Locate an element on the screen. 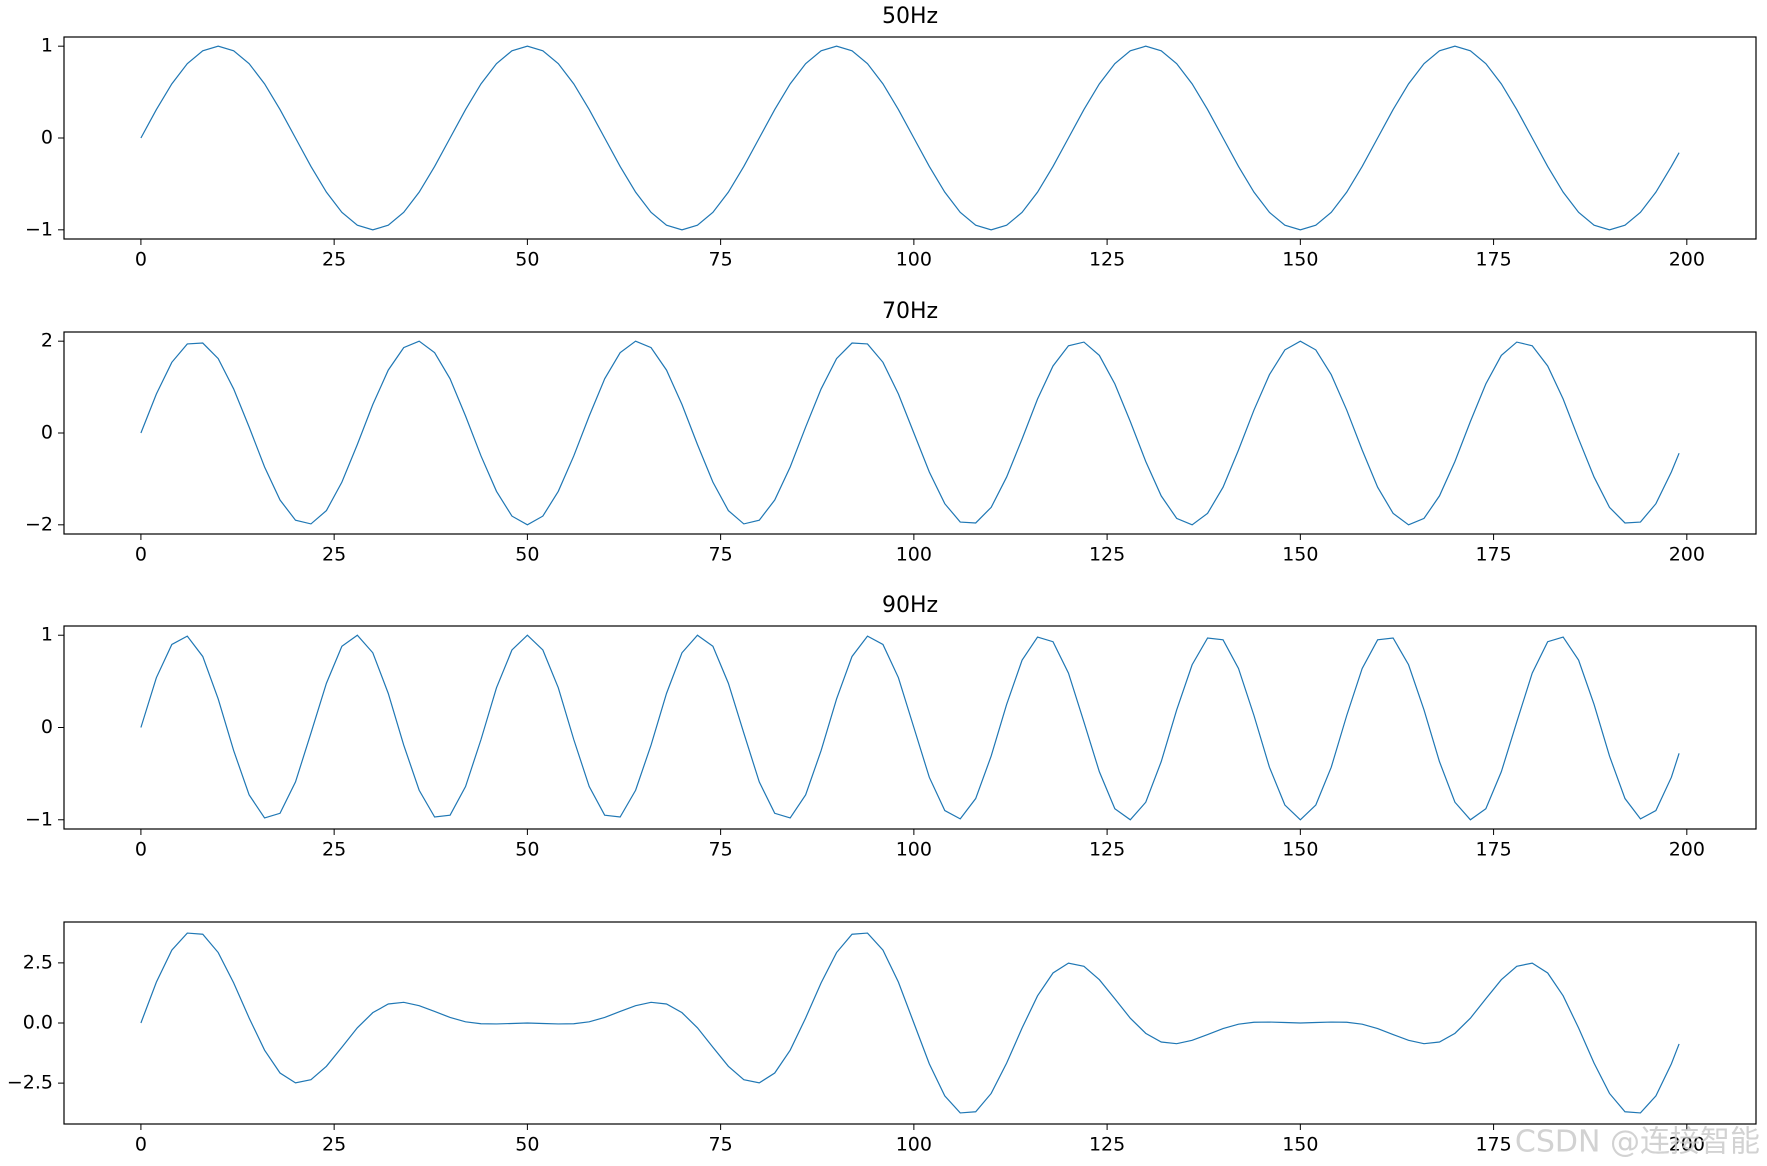 The image size is (1767, 1166). watermark: CSDN @连接智能 is located at coordinates (1637, 1142).